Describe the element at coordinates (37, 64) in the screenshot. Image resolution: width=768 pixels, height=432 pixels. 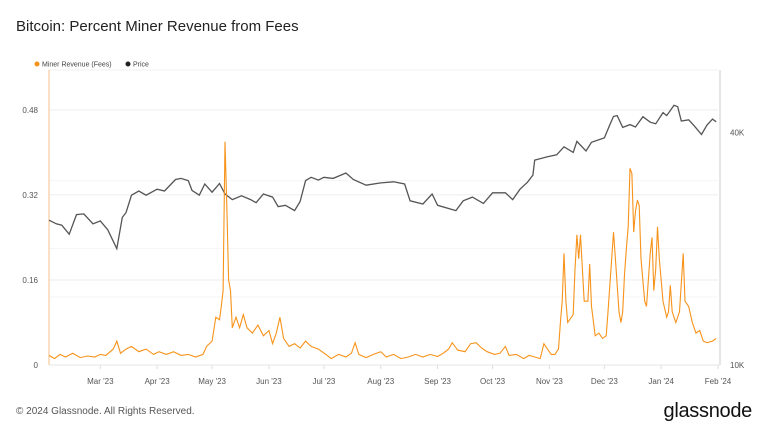
I see `legend-marker-fees` at that location.